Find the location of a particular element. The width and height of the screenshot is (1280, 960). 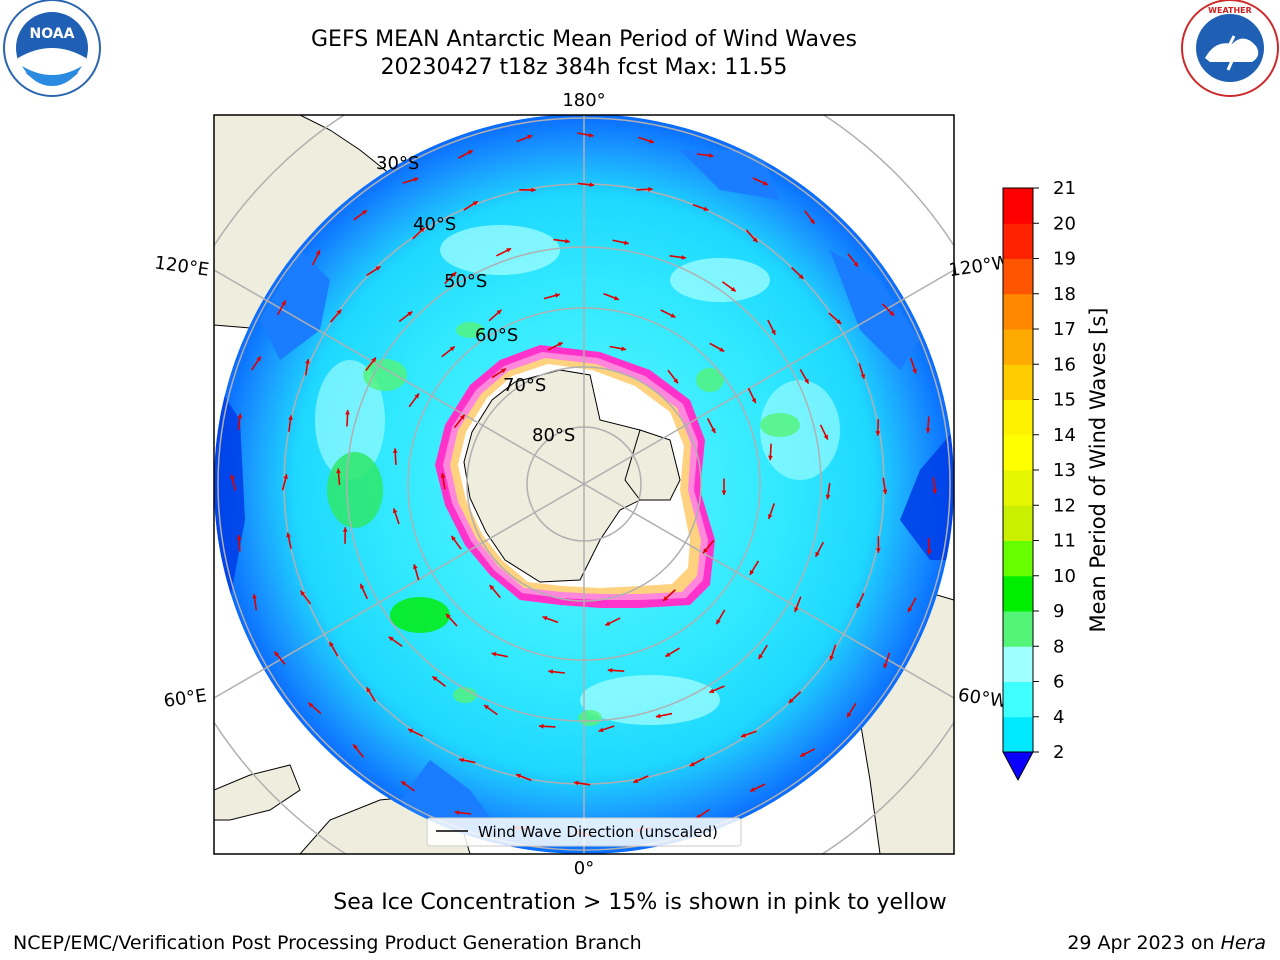

colorbar-tick-label: 18 is located at coordinates (1064, 294).